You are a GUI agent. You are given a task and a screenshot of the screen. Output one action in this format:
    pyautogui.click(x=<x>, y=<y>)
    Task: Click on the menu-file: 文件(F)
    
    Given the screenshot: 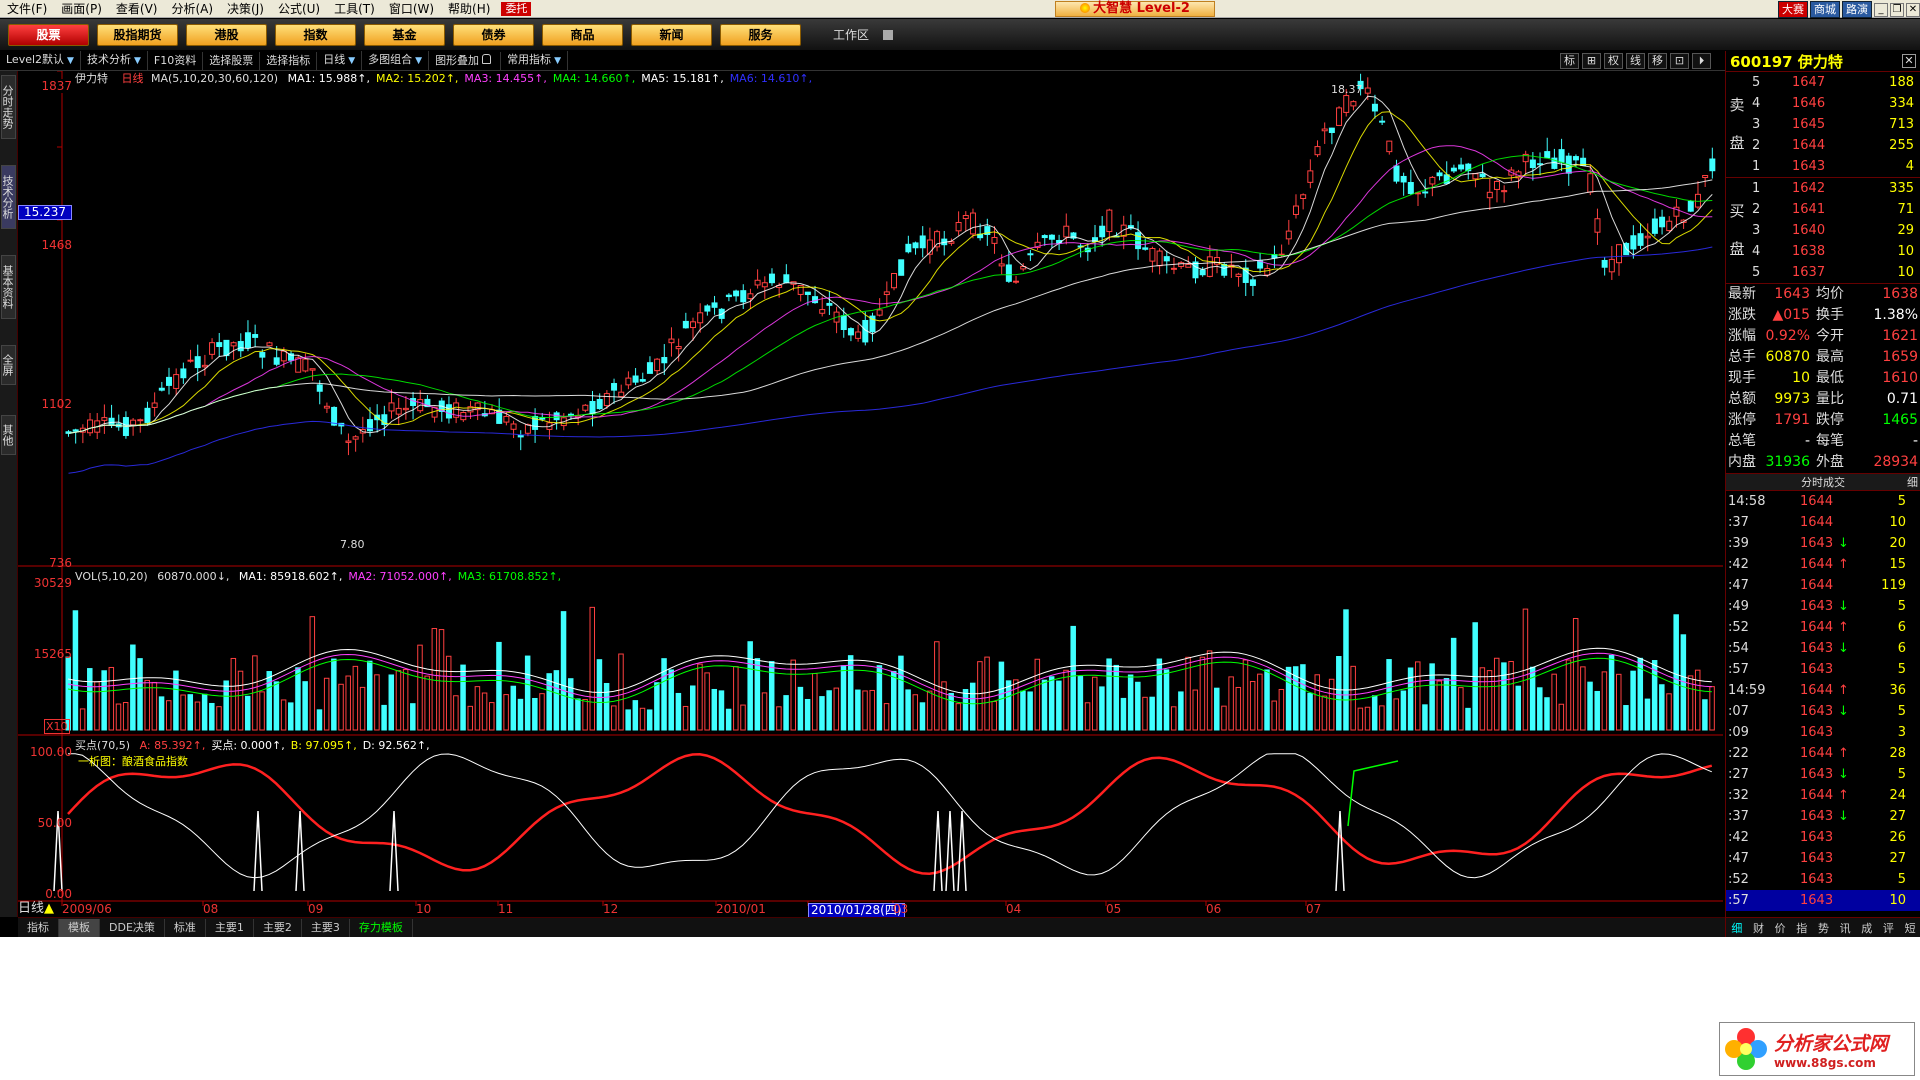 What is the action you would take?
    pyautogui.click(x=27, y=8)
    